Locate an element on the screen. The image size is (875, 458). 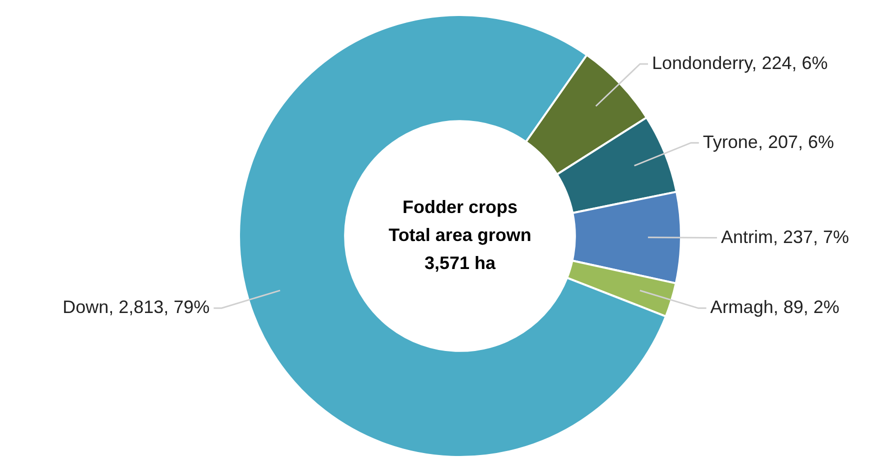
slice-label: Down, 2,813, 79% is located at coordinates (136, 307).